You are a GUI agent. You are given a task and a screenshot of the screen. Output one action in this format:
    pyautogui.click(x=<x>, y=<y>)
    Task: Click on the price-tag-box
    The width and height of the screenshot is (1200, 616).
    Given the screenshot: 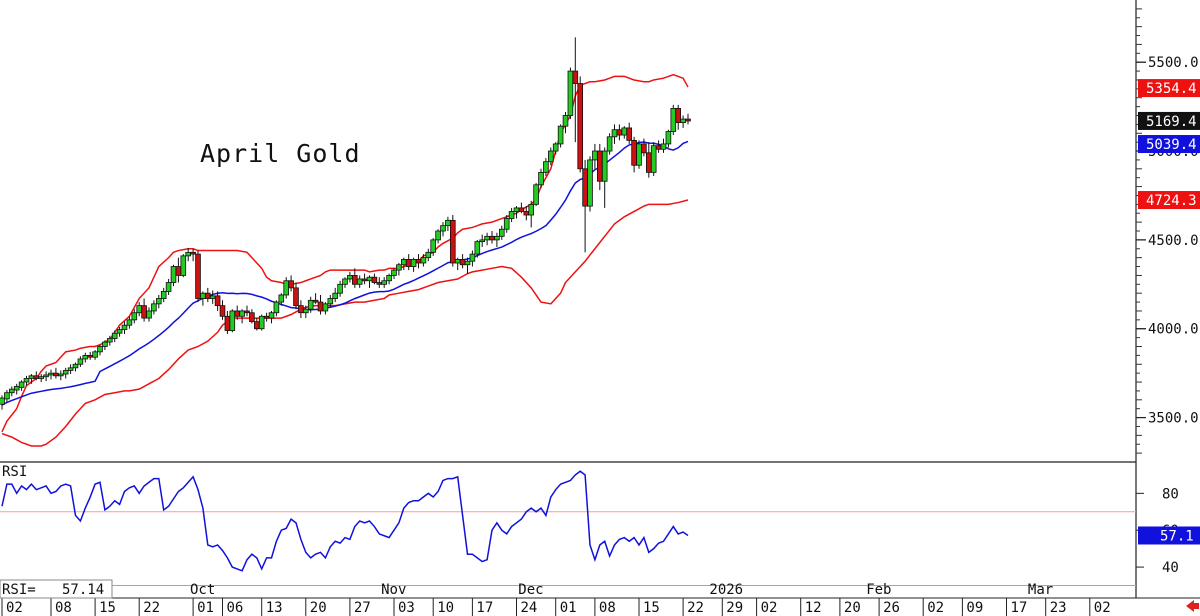 What is the action you would take?
    pyautogui.click(x=1169, y=88)
    